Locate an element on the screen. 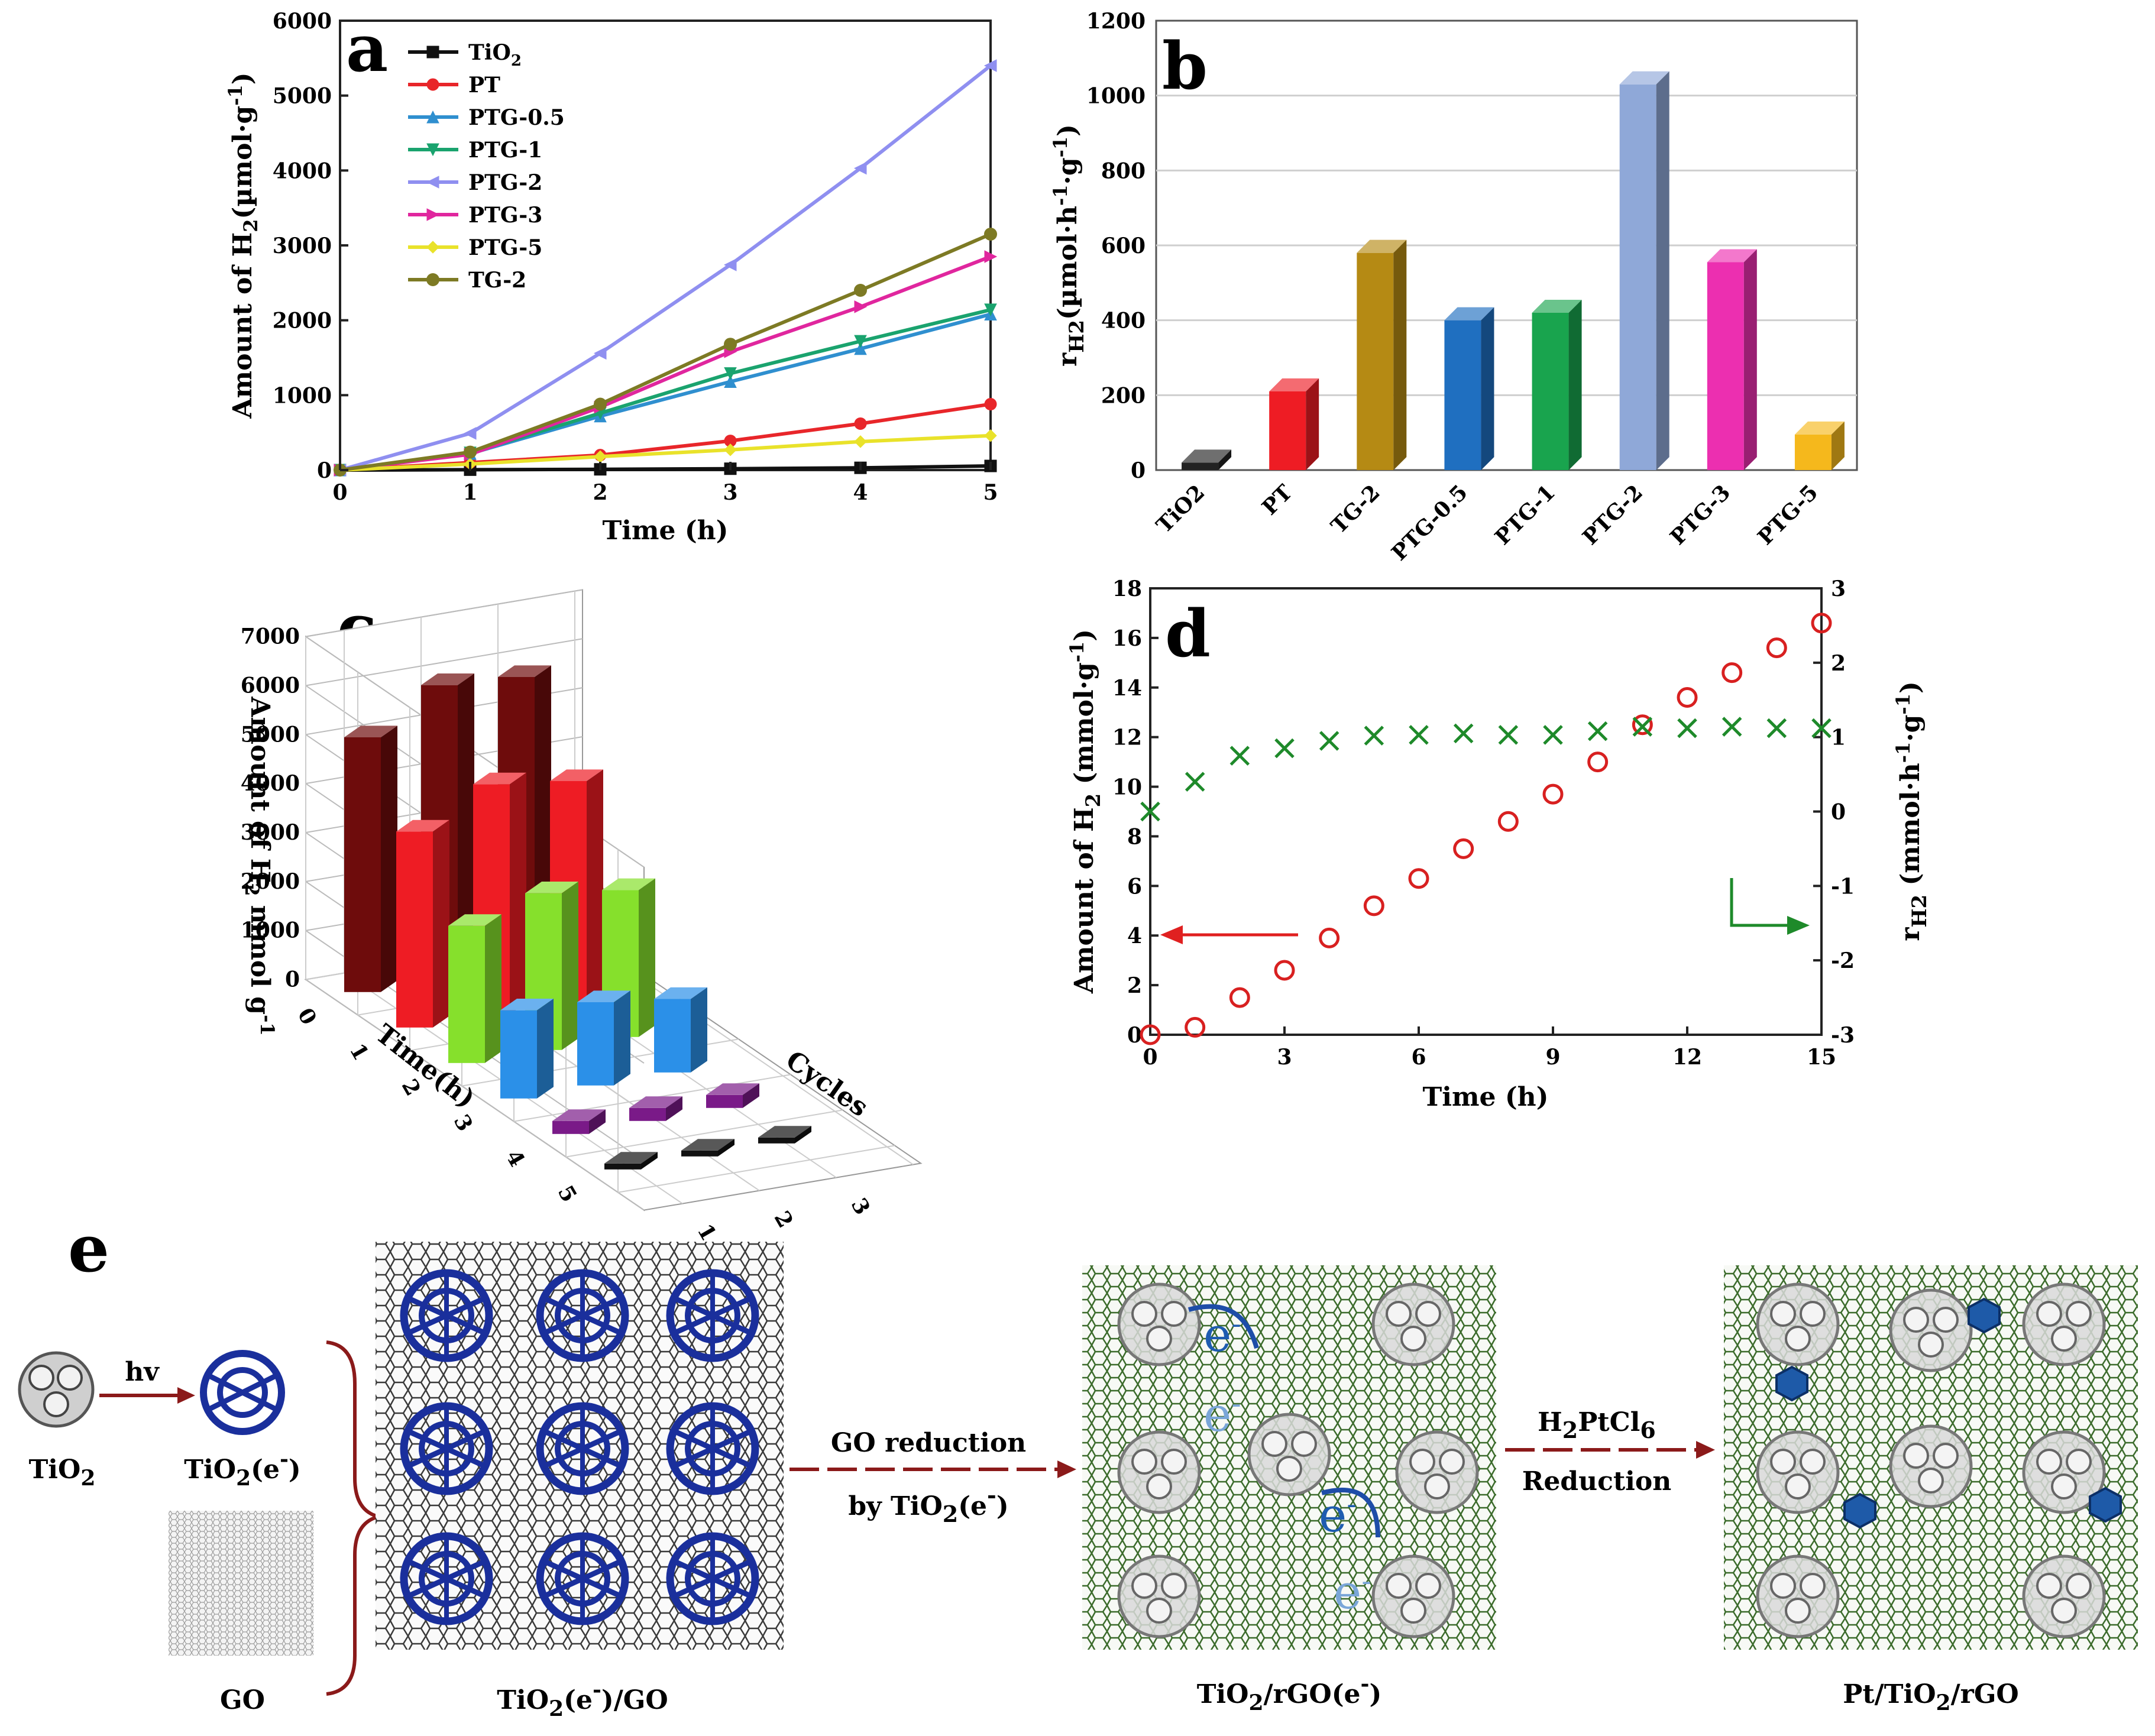 Image resolution: width=2155 pixels, height=1736 pixels. legend-item-TiO2: TiO2 is located at coordinates (465, 55).